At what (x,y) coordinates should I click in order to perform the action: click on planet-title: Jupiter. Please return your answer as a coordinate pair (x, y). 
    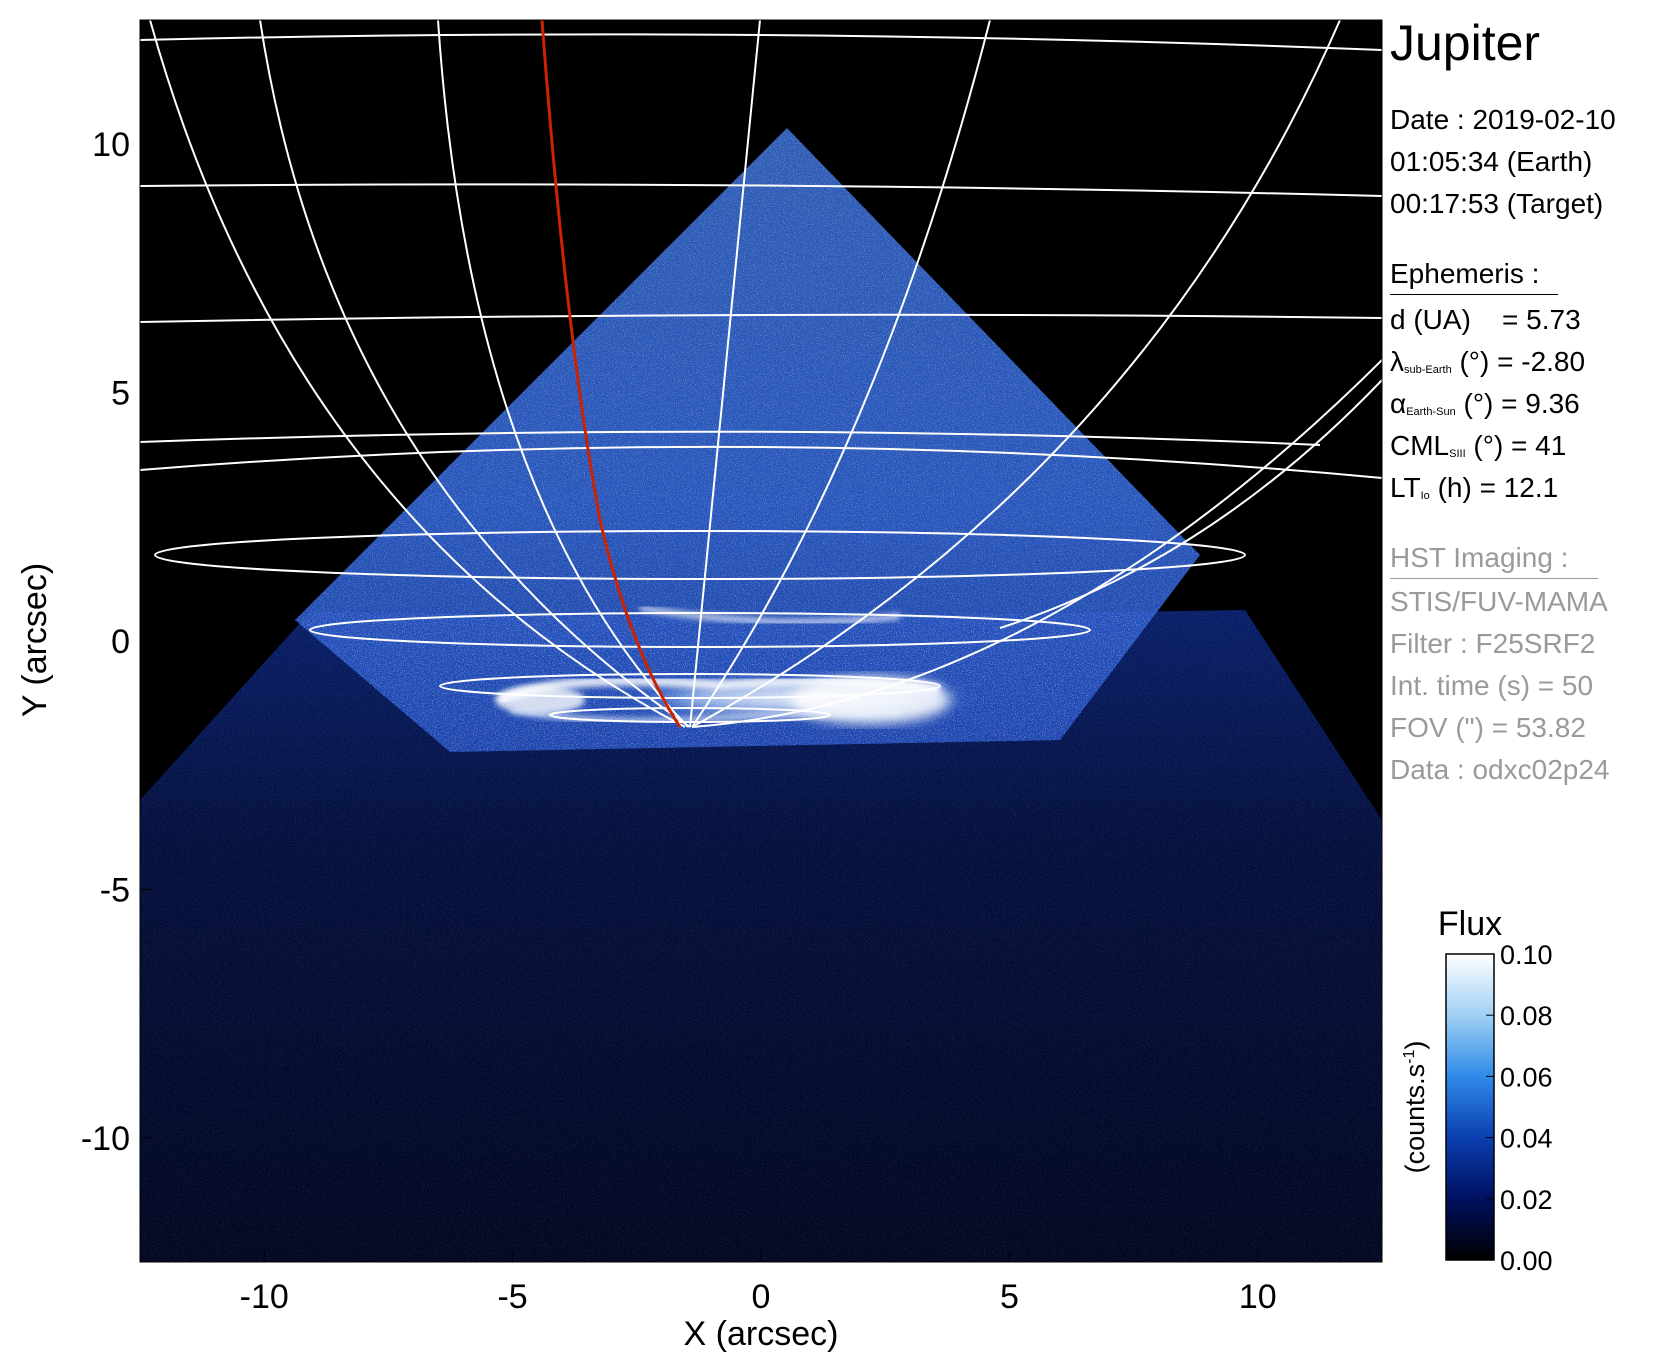
    Looking at the image, I should click on (1465, 43).